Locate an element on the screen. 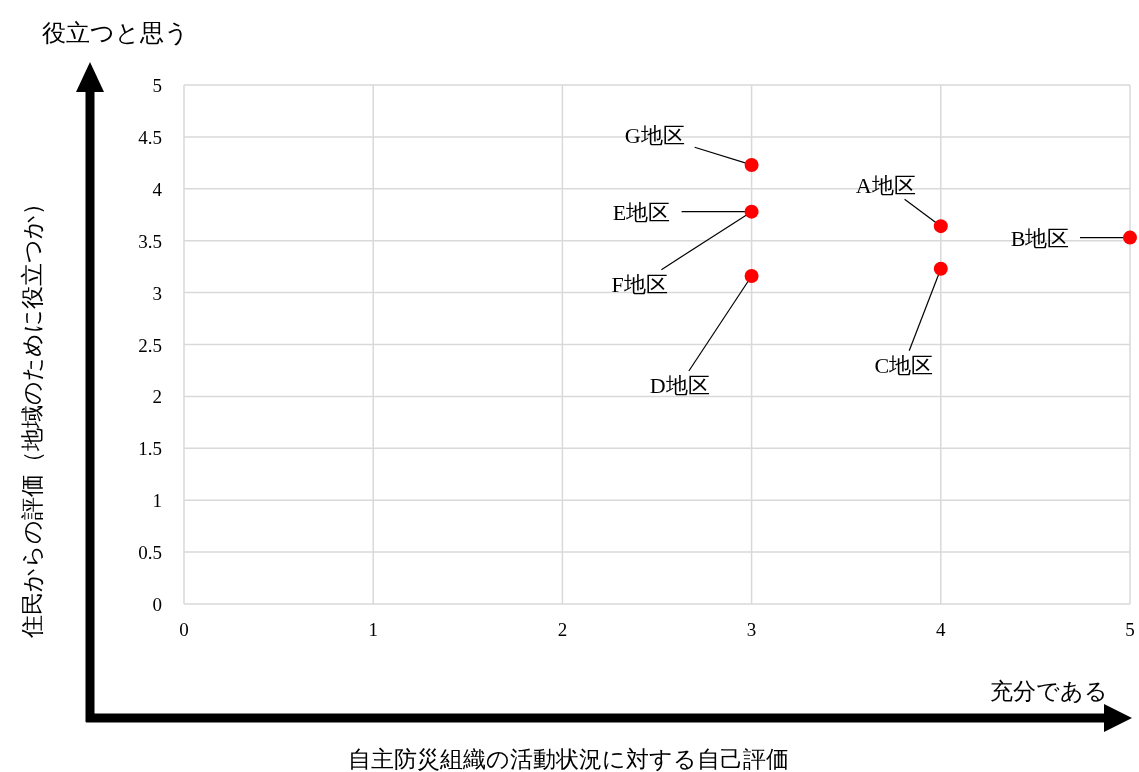 The width and height of the screenshot is (1139, 772). y-tick-label: 1 is located at coordinates (157, 501).